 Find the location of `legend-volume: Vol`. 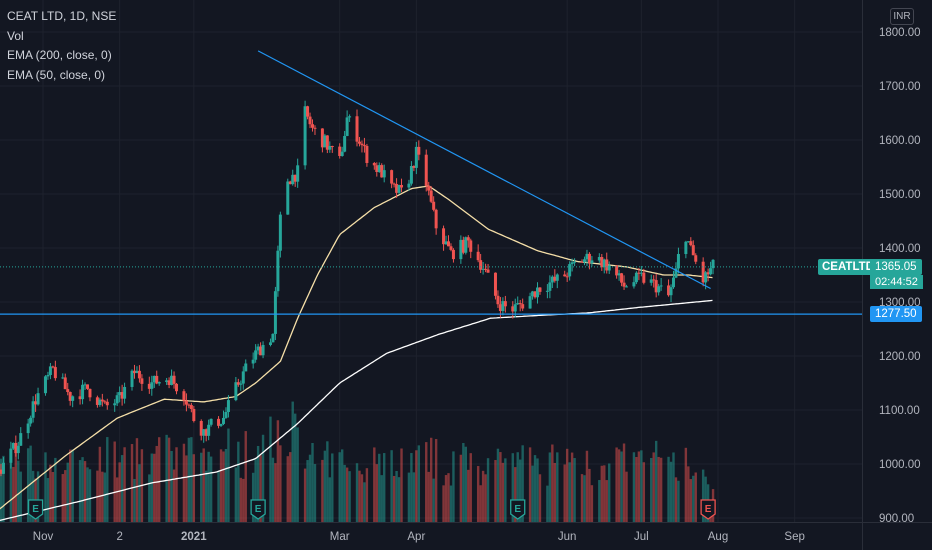

legend-volume: Vol is located at coordinates (15, 35).